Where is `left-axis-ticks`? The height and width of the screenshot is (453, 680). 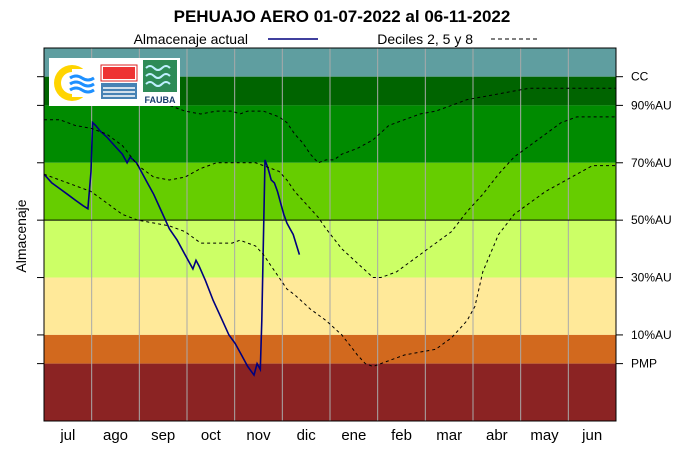 left-axis-ticks is located at coordinates (40, 220).